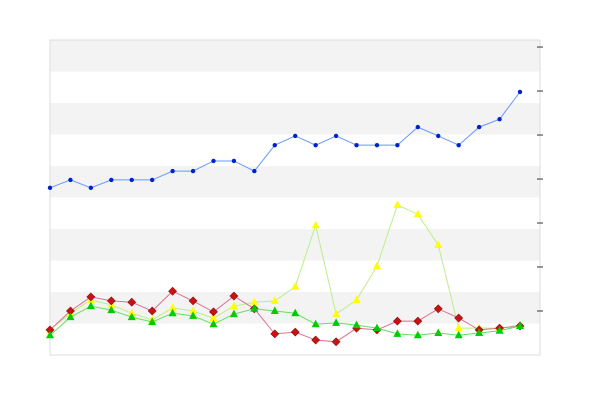 The image size is (600, 405). What do you see at coordinates (285, 320) in the screenshot?
I see `series-line` at bounding box center [285, 320].